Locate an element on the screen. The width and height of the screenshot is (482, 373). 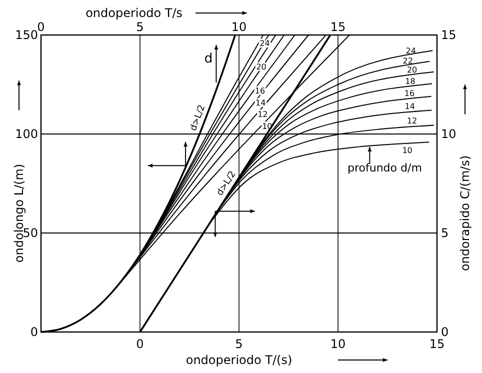
y2-tick-label: 15 is located at coordinates (448, 35).